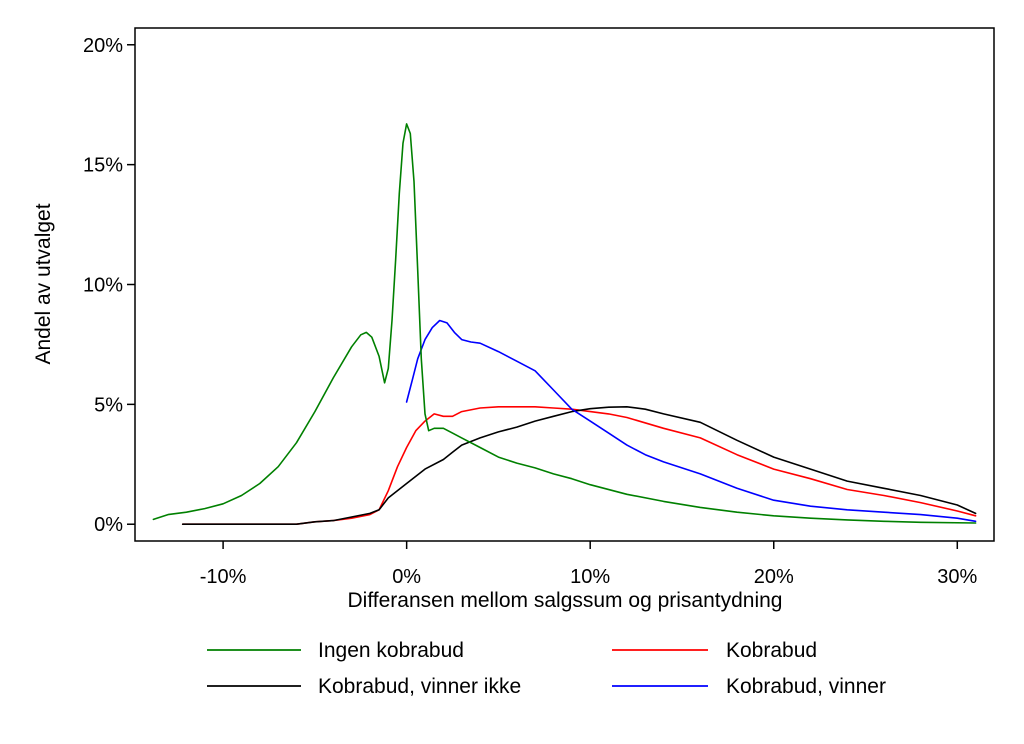 The height and width of the screenshot is (744, 1024). I want to click on y-tick-label: 15%, so click(103, 166).